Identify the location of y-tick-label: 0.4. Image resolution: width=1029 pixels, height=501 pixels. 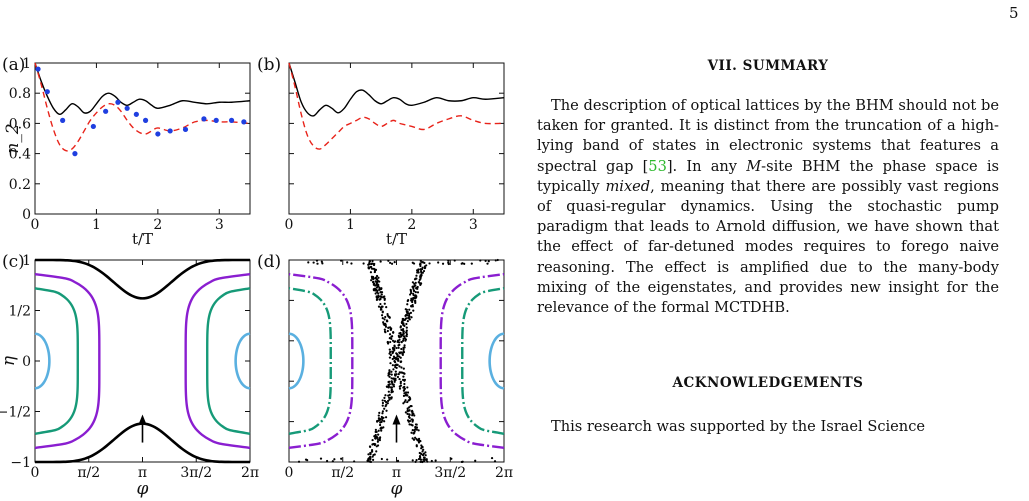
(20, 155).